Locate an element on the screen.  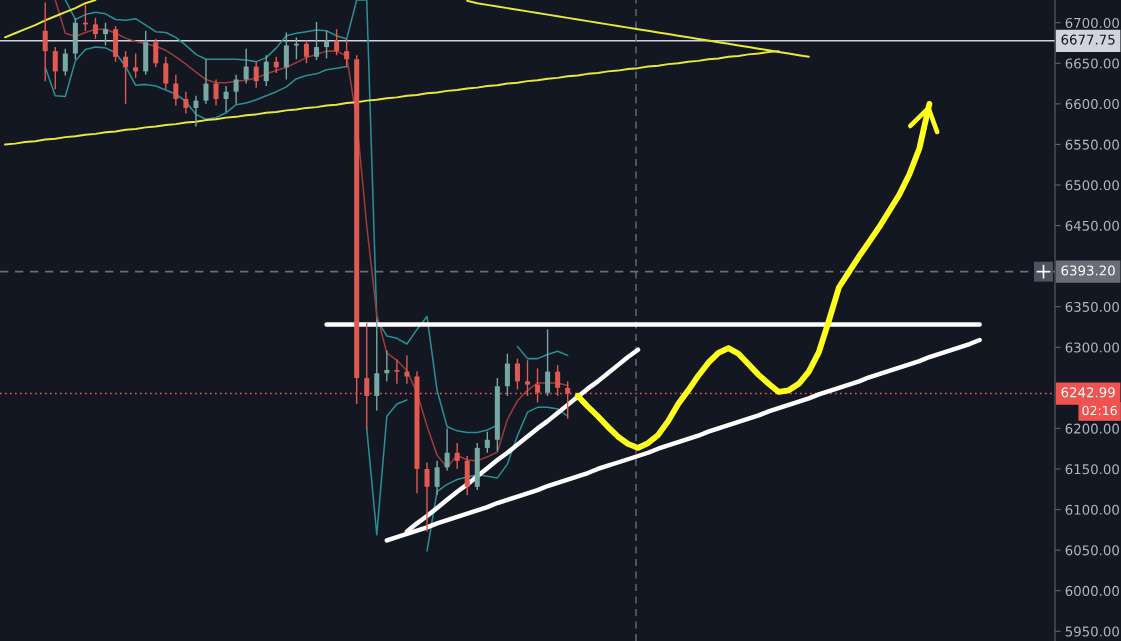
ref-line-label: 6677.75 is located at coordinates (1088, 39).